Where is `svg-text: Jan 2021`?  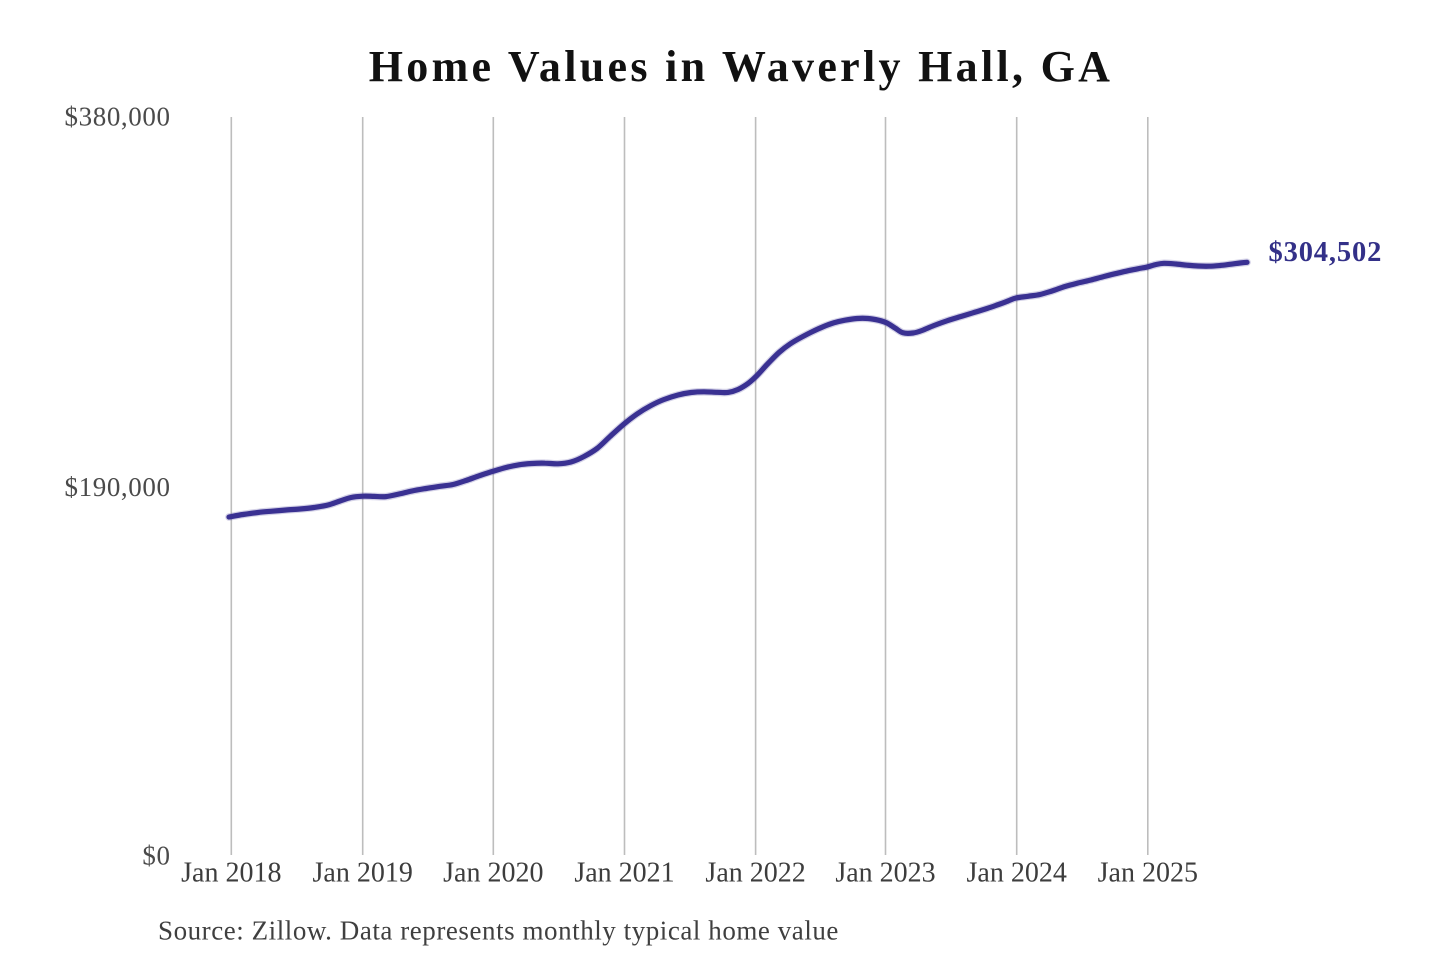
svg-text: Jan 2021 is located at coordinates (624, 873).